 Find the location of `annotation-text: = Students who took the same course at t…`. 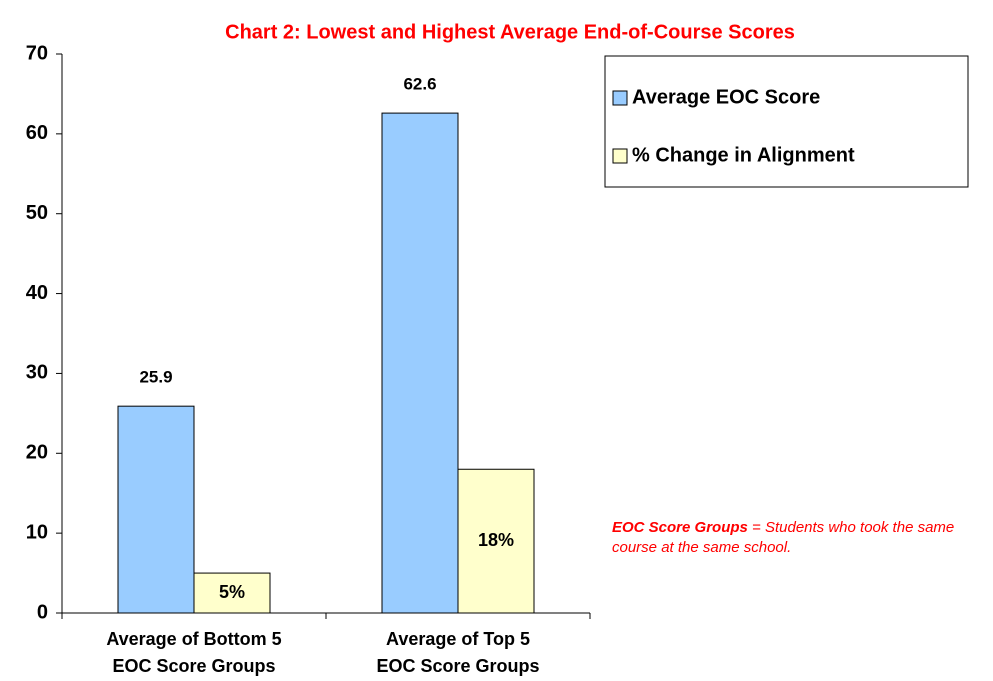

annotation-text: = Students who took the same course at t… is located at coordinates (783, 537).